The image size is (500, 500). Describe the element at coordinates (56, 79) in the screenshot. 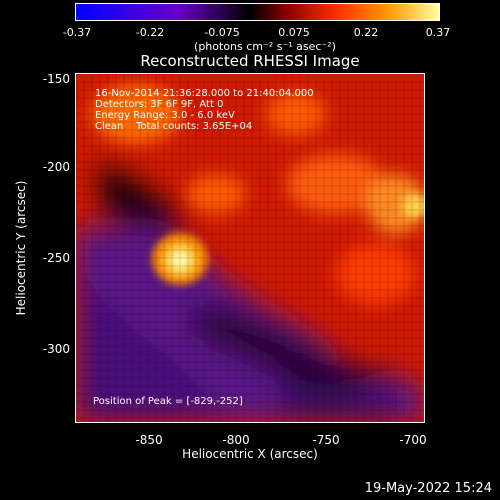

I see `y-tick: -150` at that location.